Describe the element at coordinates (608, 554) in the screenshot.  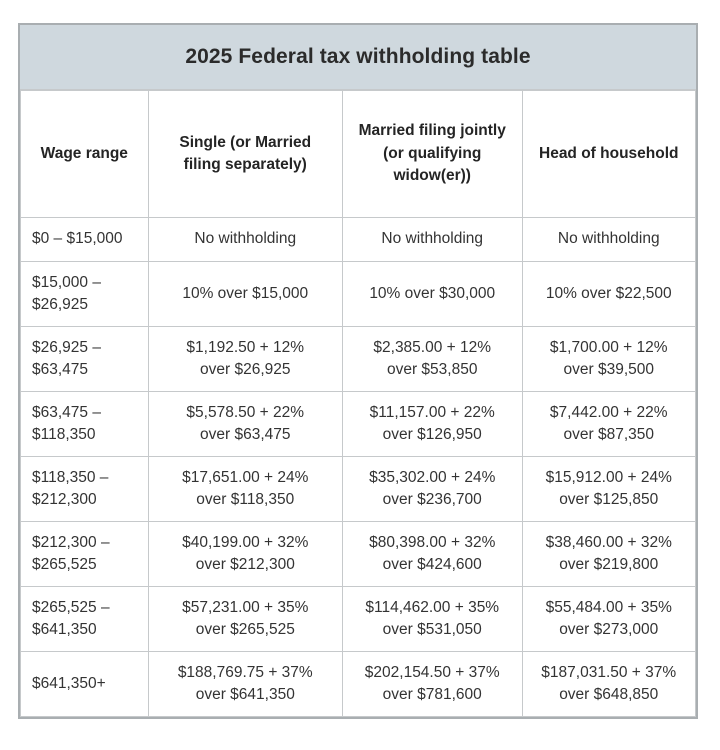
I see `head-of-household-cell: $38,460.00 + 32% over $219,800` at that location.